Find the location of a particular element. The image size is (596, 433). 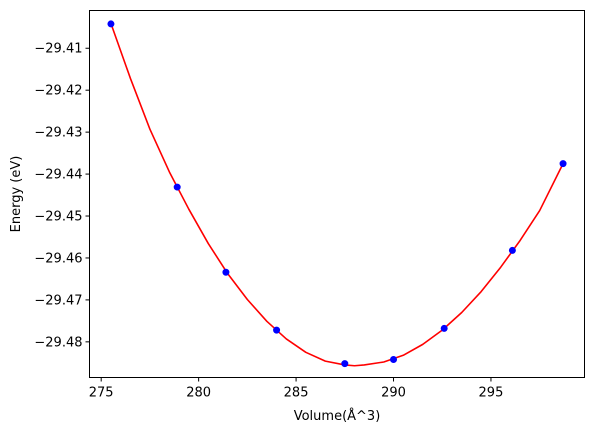

x-tick-label: 285 is located at coordinates (296, 393).